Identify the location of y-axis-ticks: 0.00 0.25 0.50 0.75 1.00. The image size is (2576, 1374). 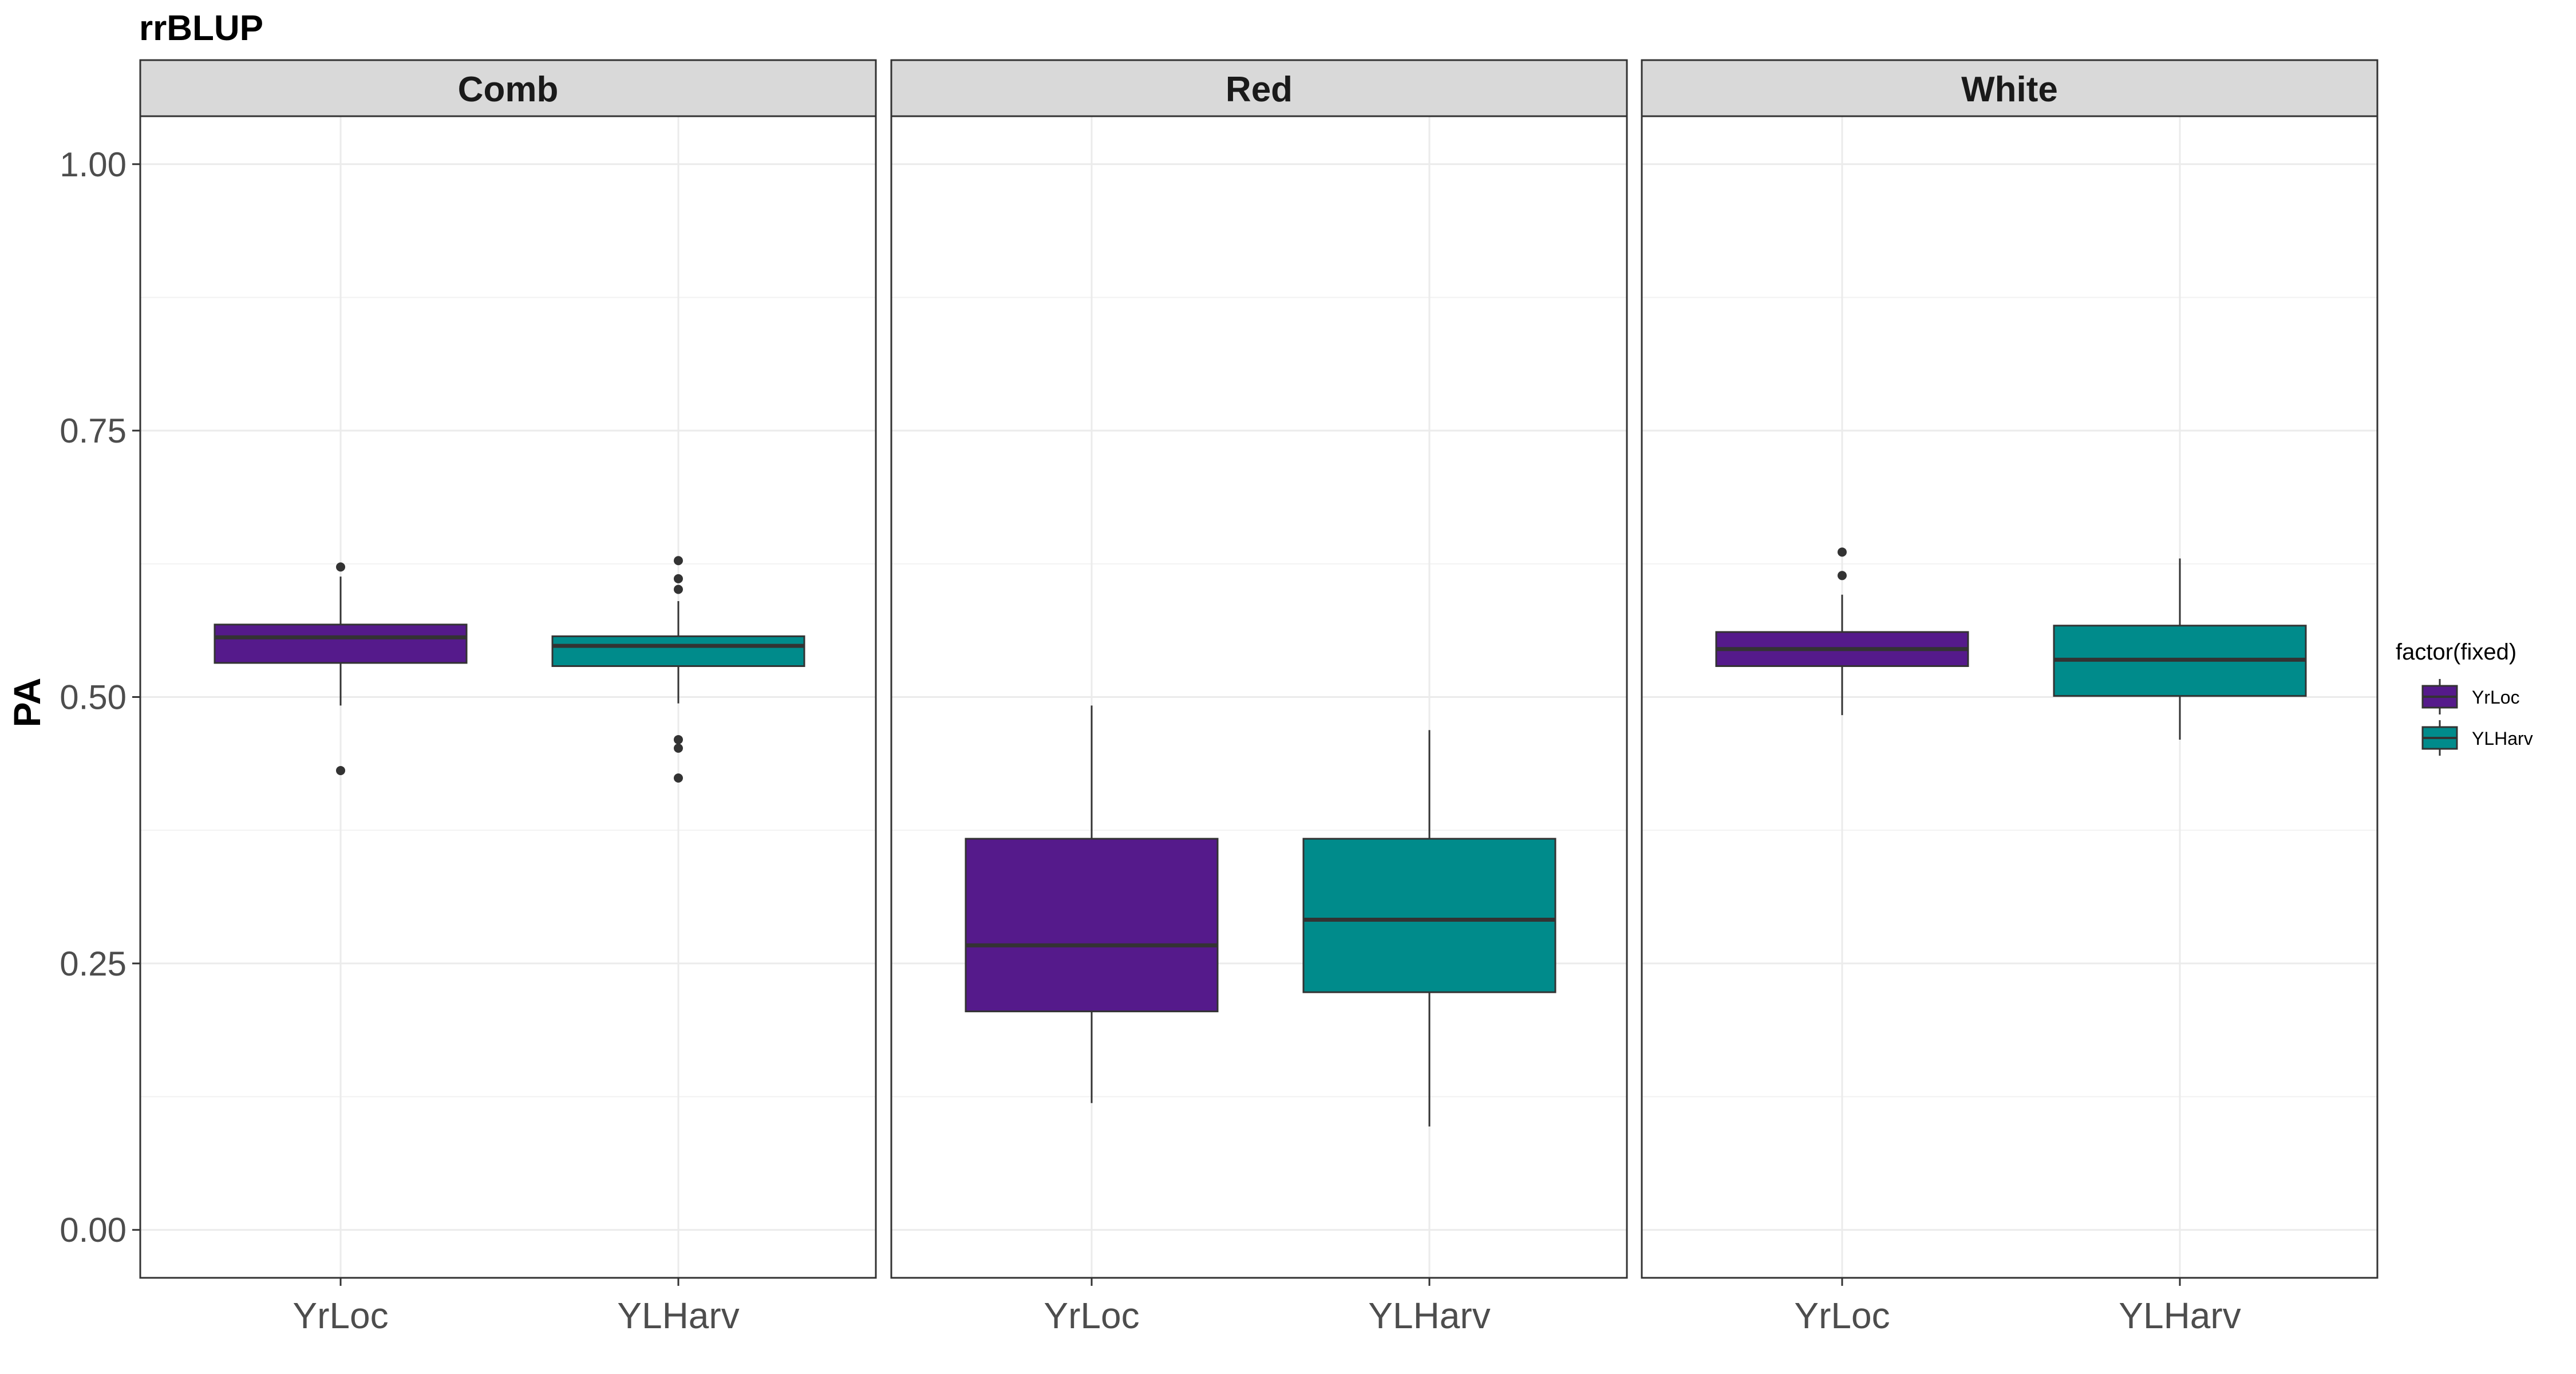
(100, 697).